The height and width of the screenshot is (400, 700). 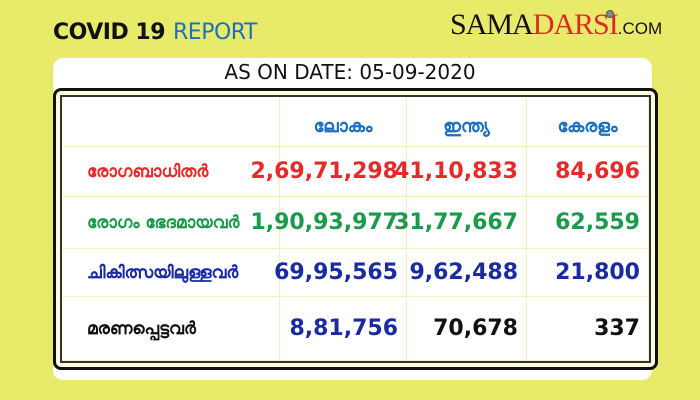 What do you see at coordinates (467, 122) in the screenshot?
I see `column-header: ഇന്ത്യ` at bounding box center [467, 122].